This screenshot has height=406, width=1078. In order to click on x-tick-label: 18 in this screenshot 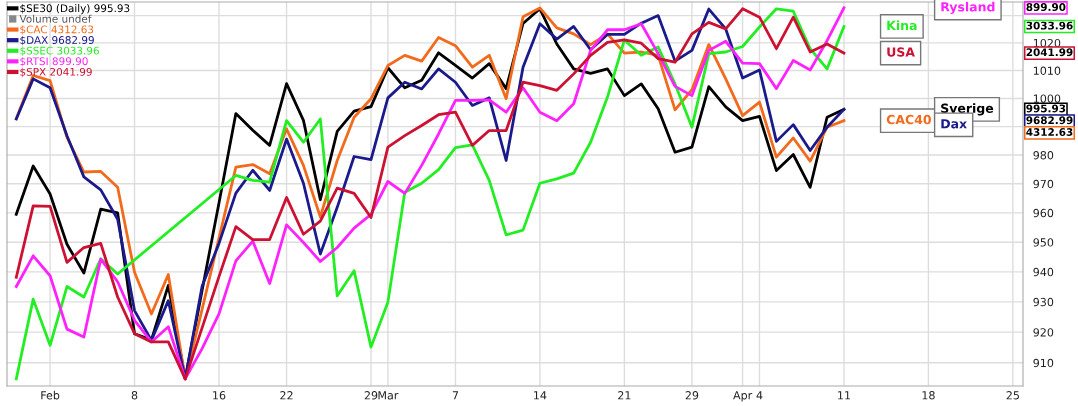, I will do `click(928, 395)`.